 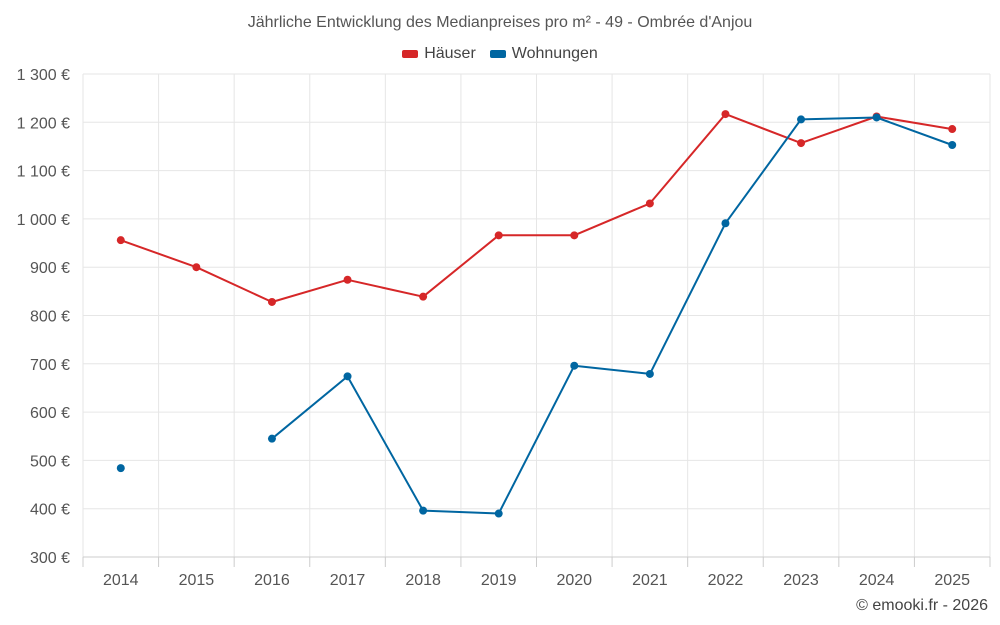 I want to click on legend-item-haeuser: Häuser, so click(x=439, y=54).